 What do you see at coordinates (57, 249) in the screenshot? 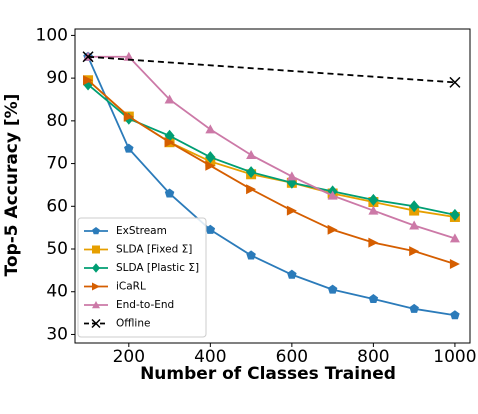
I see `y-tick-label: 50` at bounding box center [57, 249].